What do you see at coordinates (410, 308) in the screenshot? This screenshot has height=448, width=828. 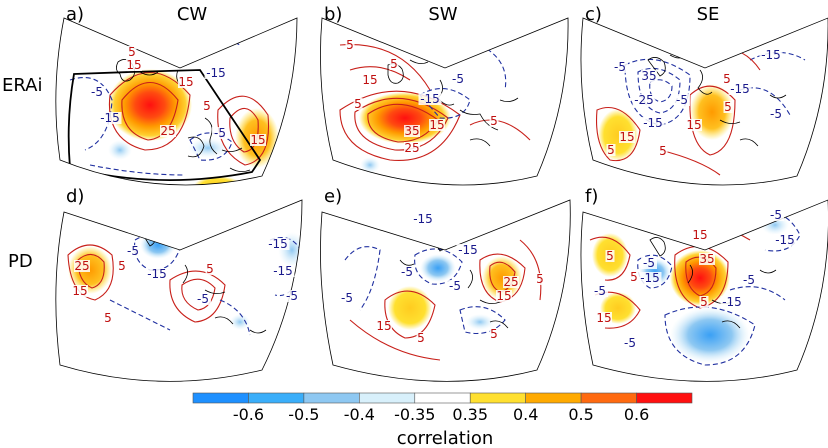 I see `positive-anomaly-fill` at bounding box center [410, 308].